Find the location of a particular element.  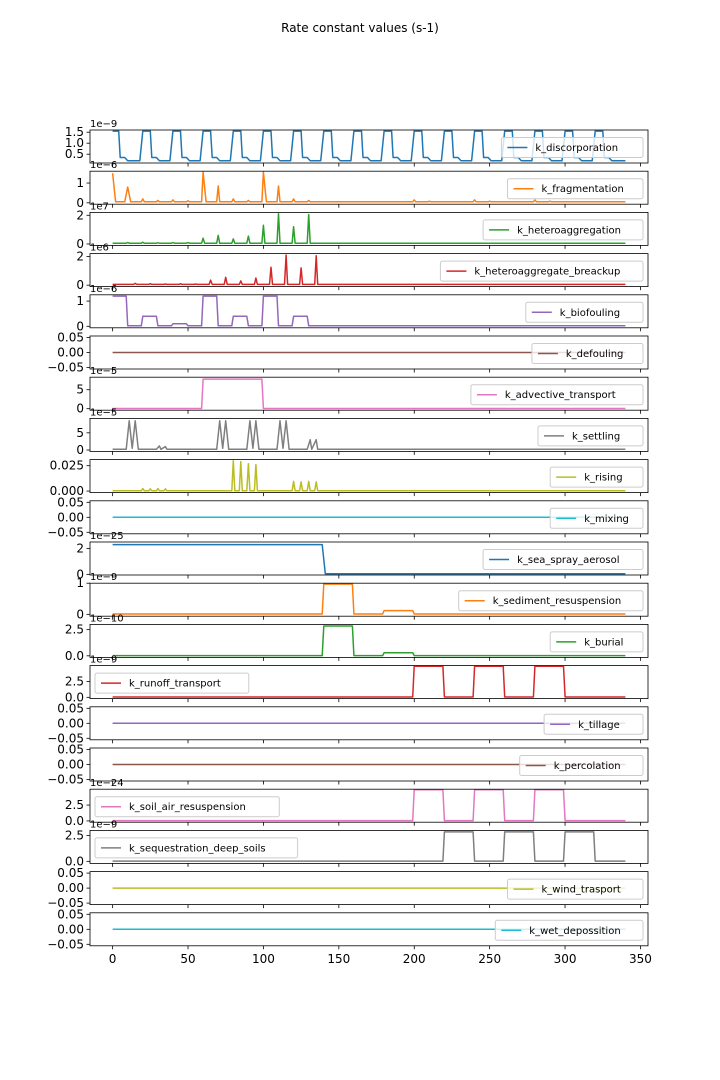

offset-multiplier: 1e7 is located at coordinates (99, 206).